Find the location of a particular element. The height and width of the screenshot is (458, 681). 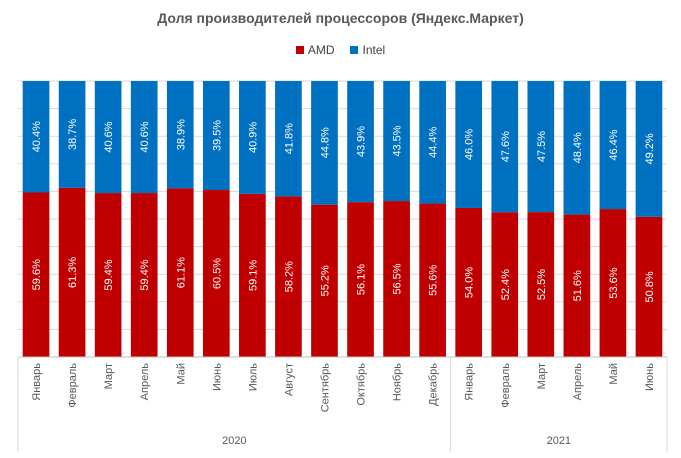

data-label-intel: 40.9% is located at coordinates (253, 137).